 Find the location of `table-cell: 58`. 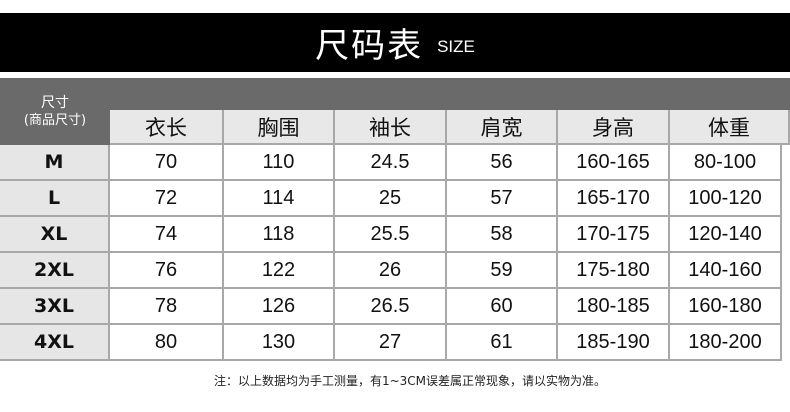

table-cell: 58 is located at coordinates (502, 235).